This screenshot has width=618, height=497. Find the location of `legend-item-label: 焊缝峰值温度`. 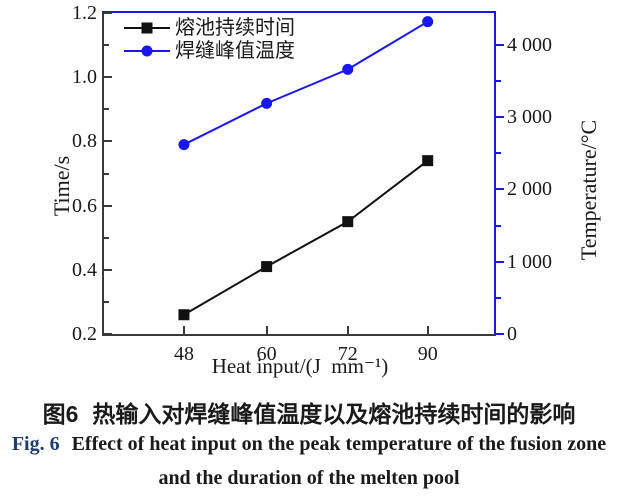

legend-item-label: 焊缝峰值温度 is located at coordinates (235, 50).